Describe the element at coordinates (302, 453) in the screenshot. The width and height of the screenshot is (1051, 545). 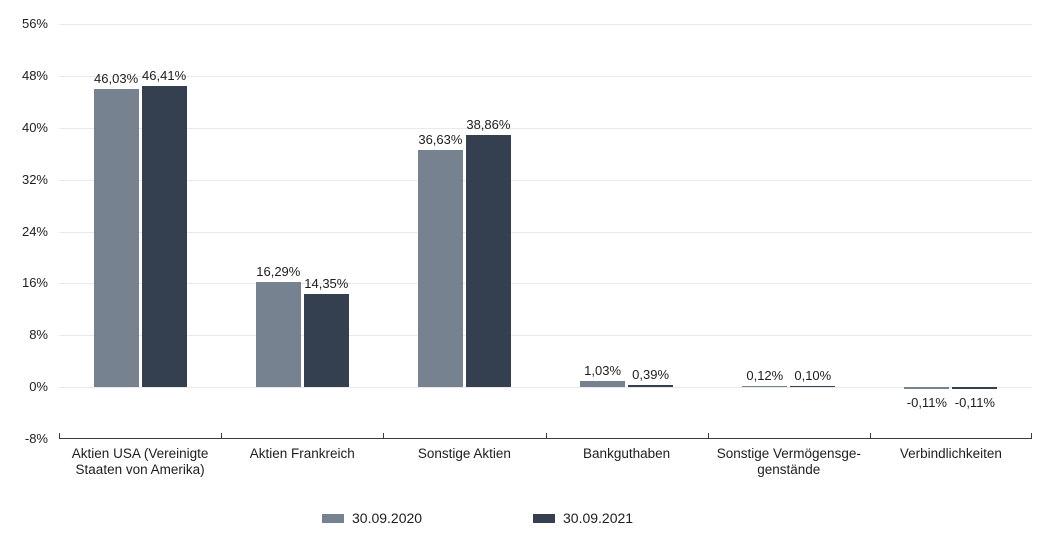
I see `x-axis-category-label: Aktien Frankreich` at that location.